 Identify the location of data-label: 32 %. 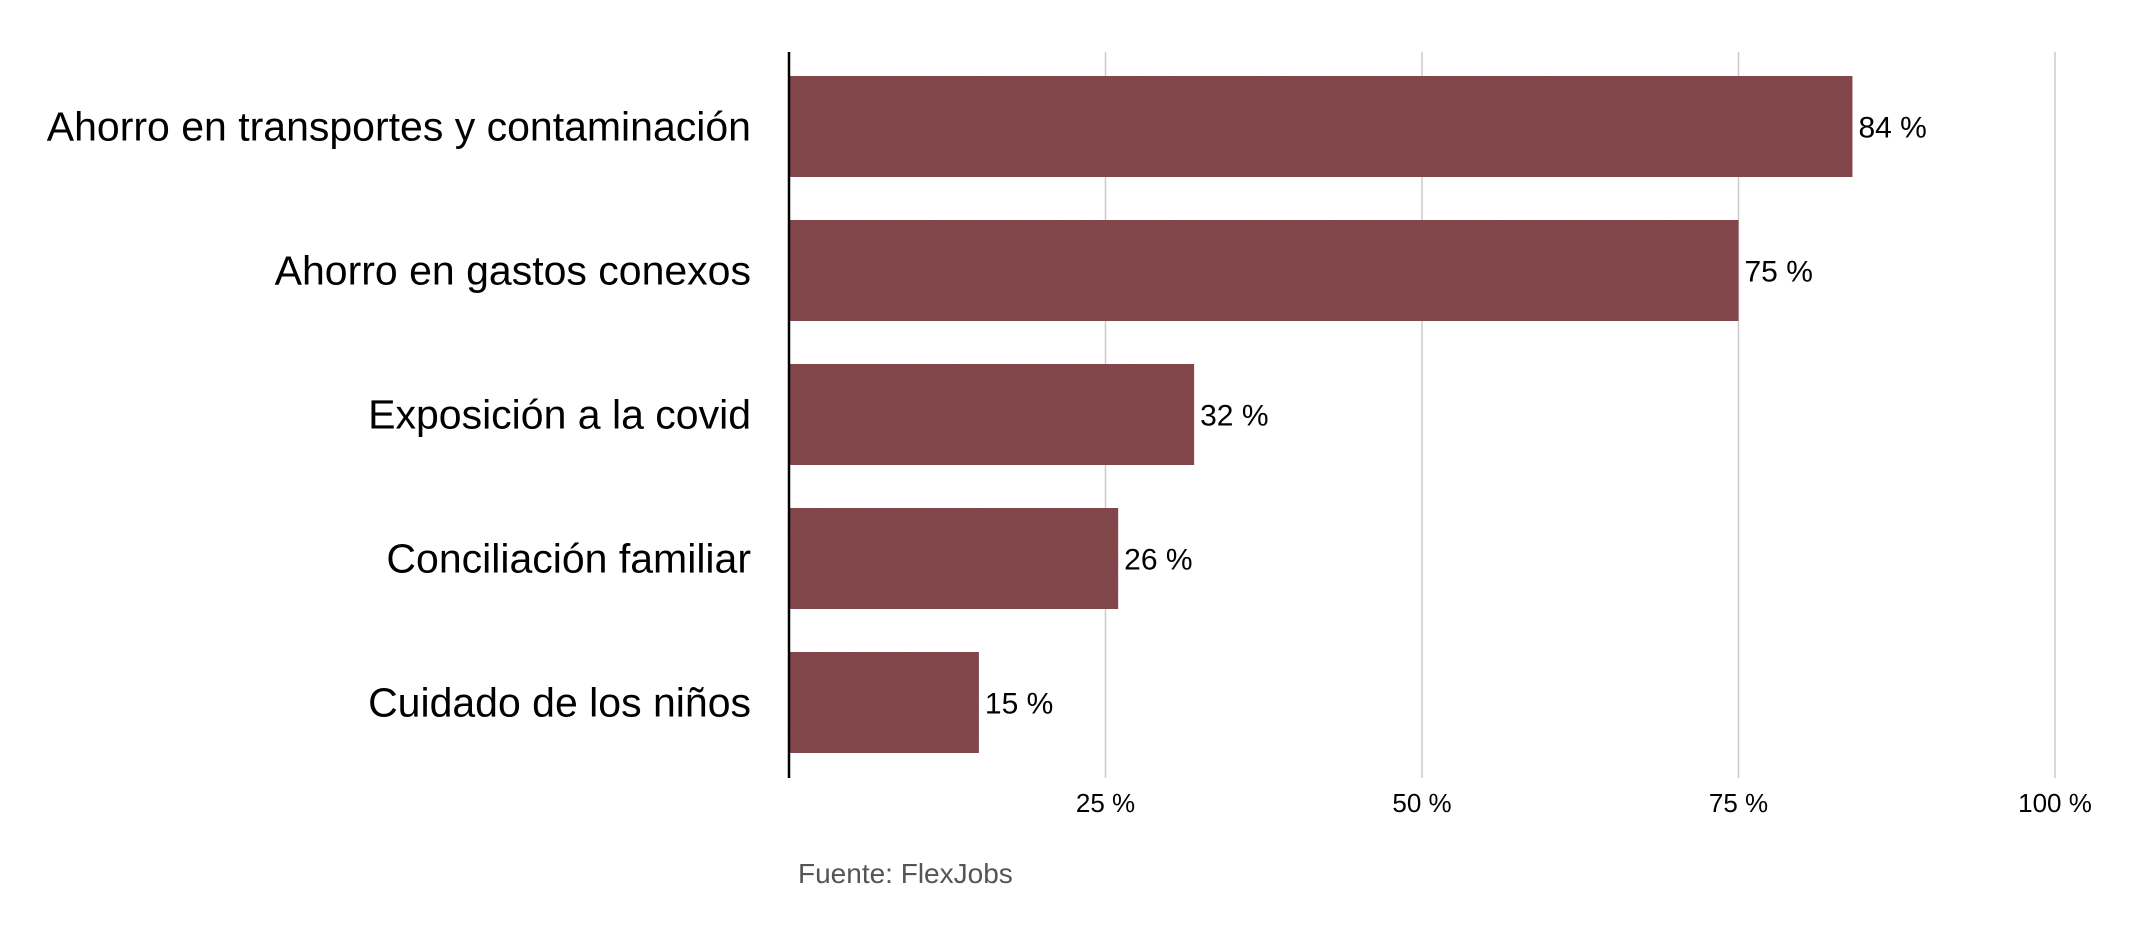
(1234, 416).